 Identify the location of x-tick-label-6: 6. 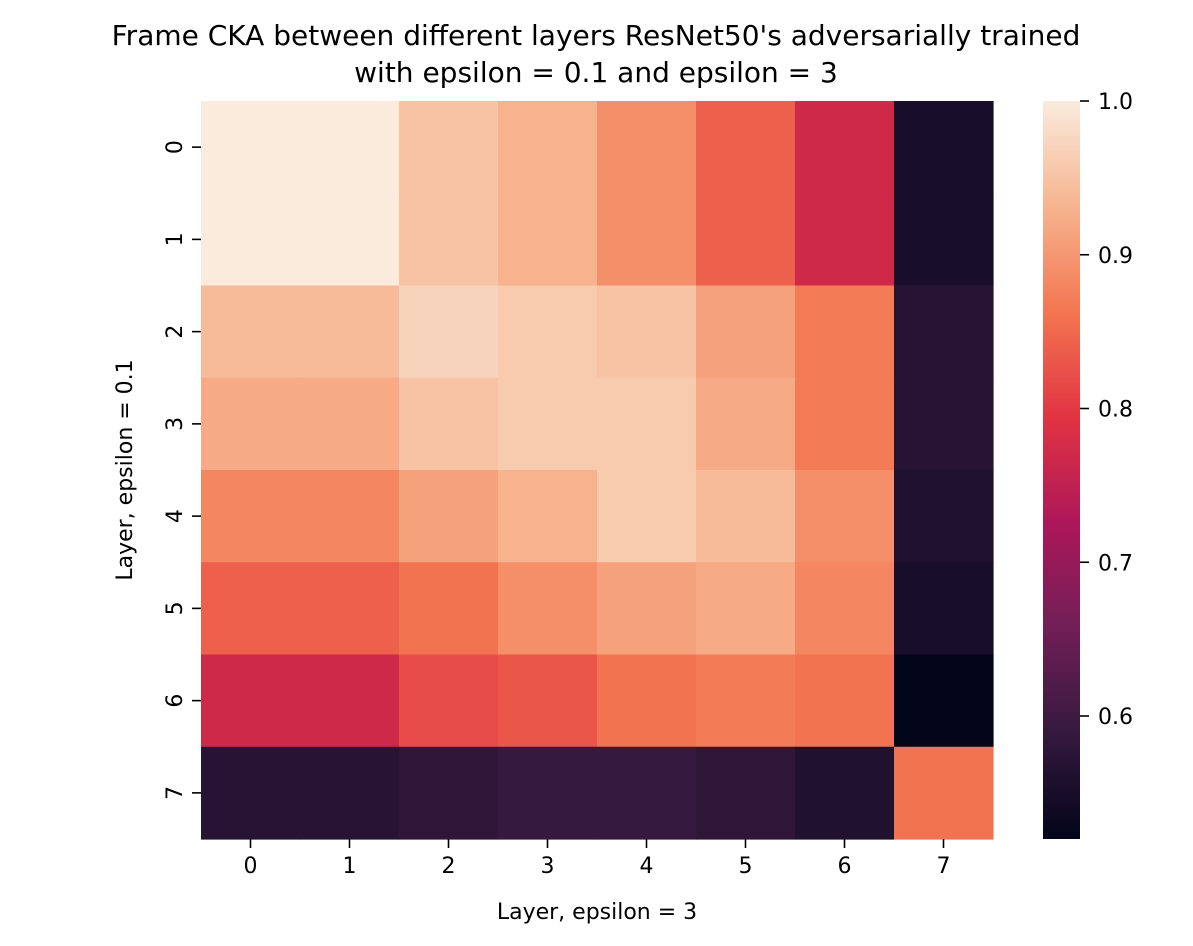
(845, 866).